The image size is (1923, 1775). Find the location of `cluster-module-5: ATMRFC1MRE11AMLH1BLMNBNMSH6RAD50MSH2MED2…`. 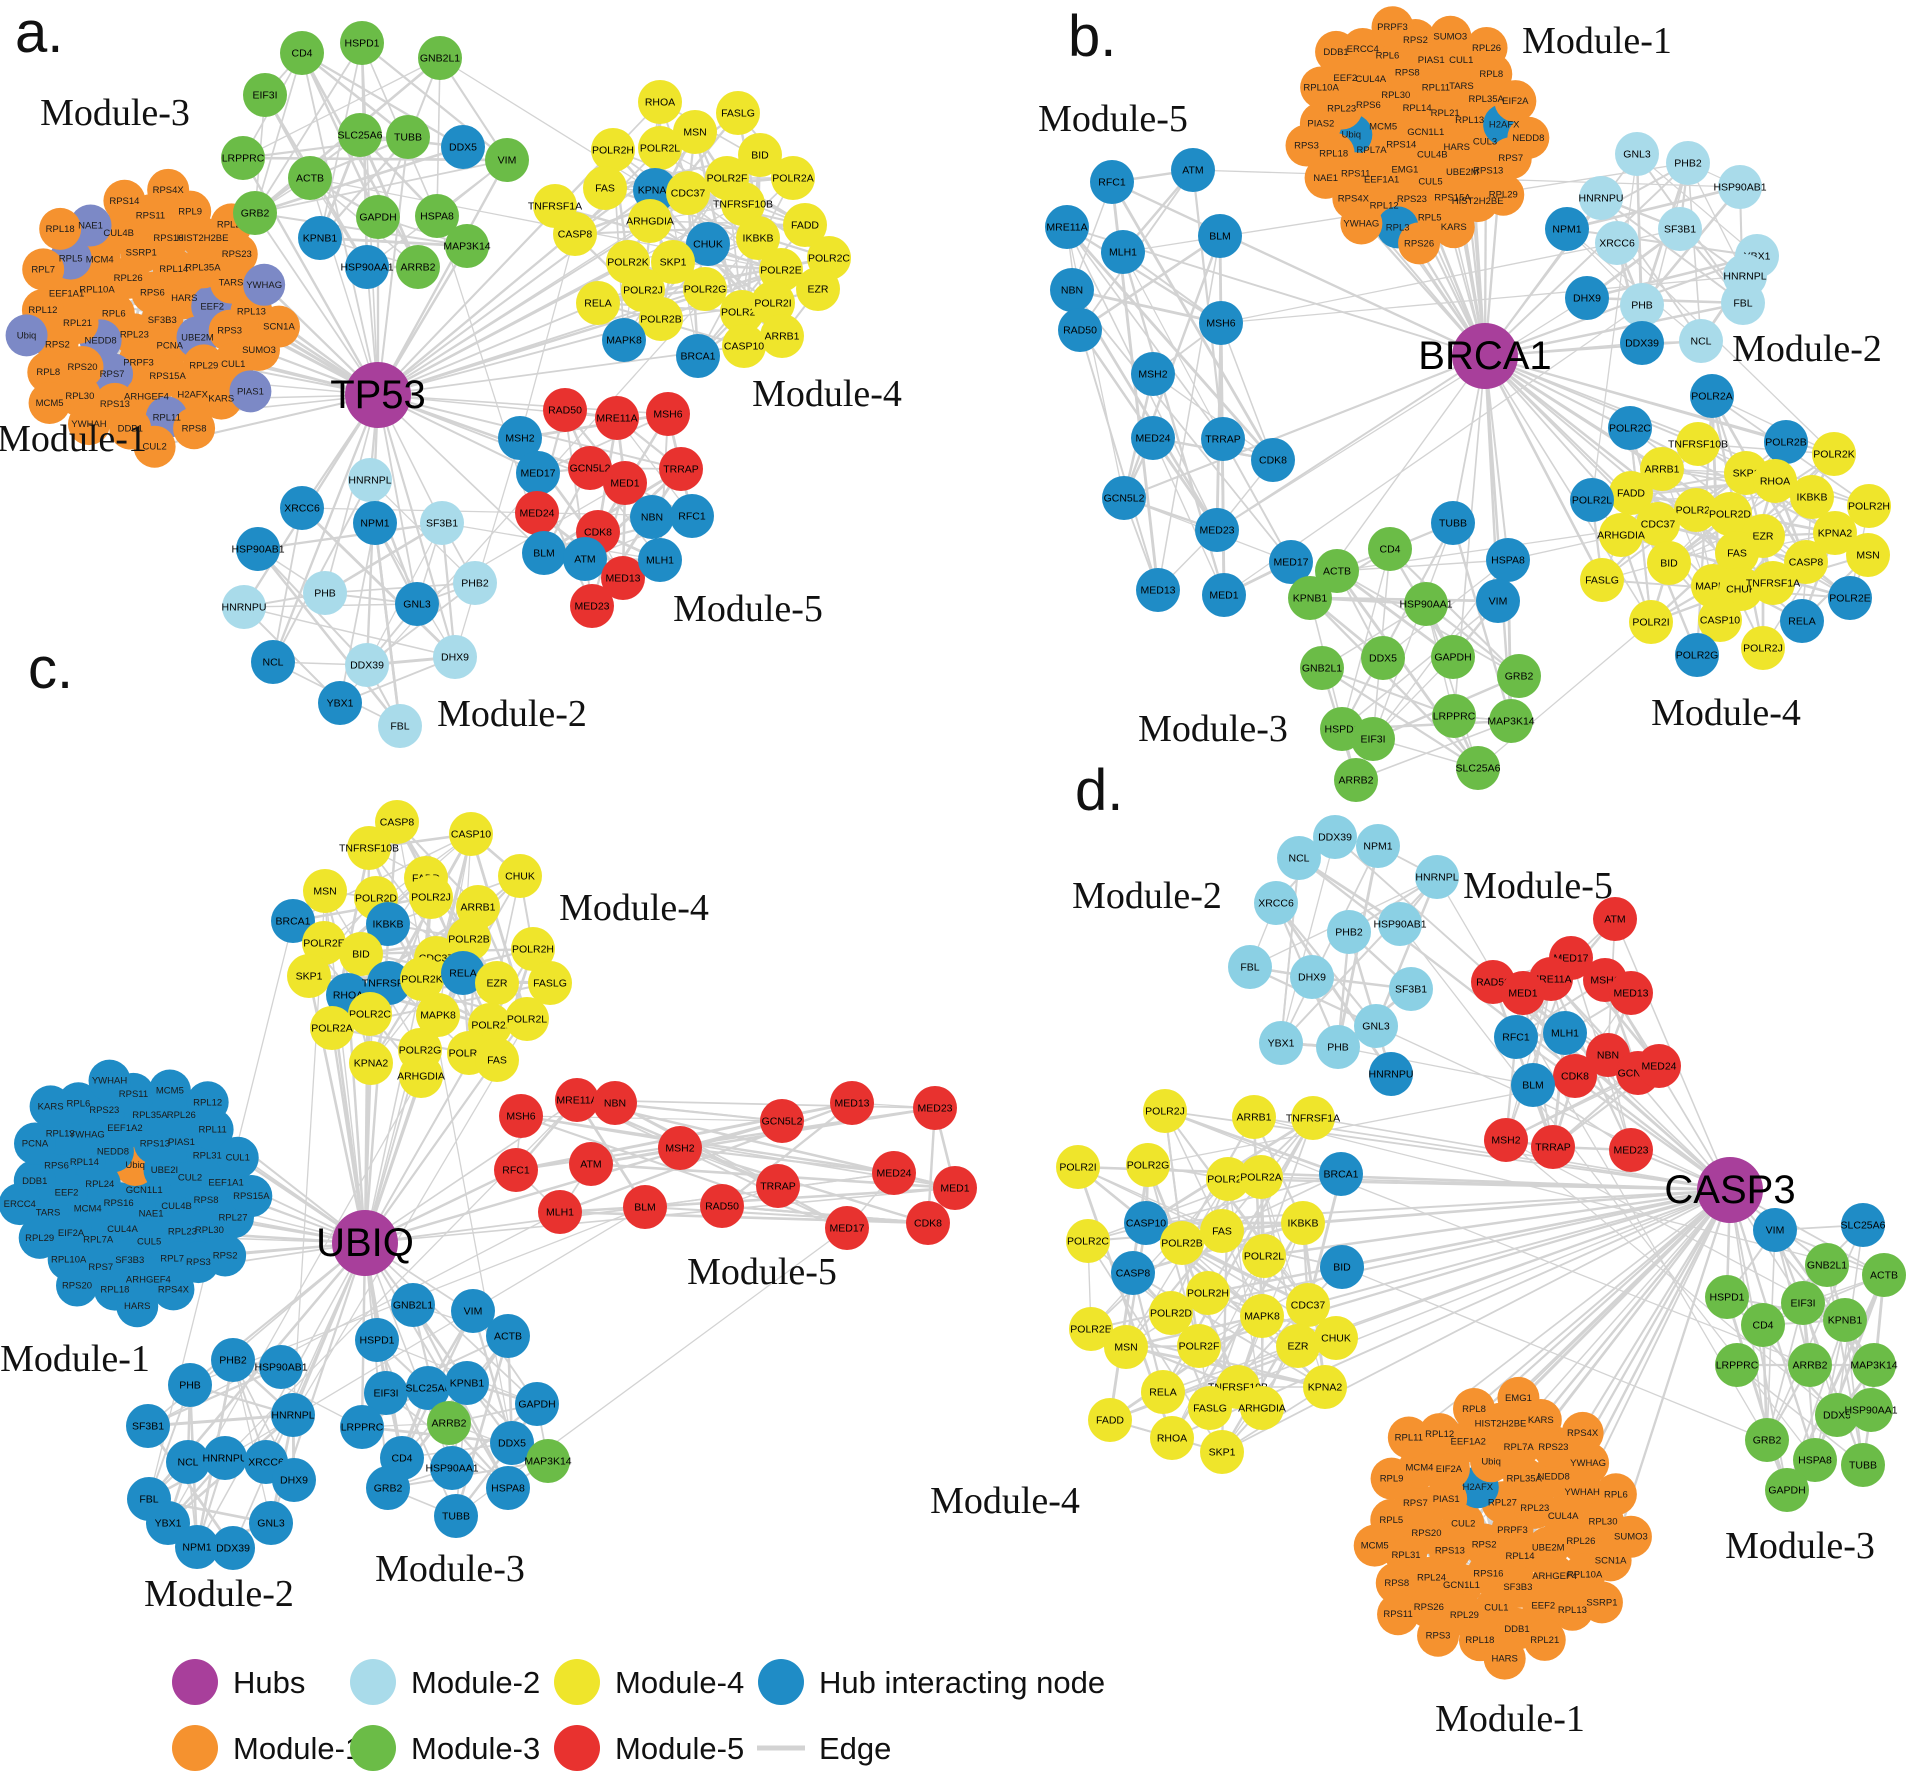

cluster-module-5: ATMRFC1MRE11AMLH1BLMNBNMSH6RAD50MSH2MED2… is located at coordinates (1179, 382).